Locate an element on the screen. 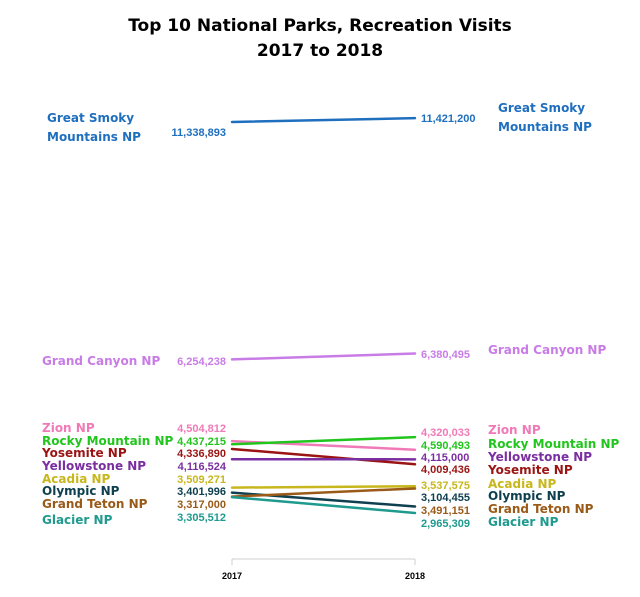 This screenshot has width=640, height=597. value-label-2017-zion-np: 4,504,812 is located at coordinates (201, 429).